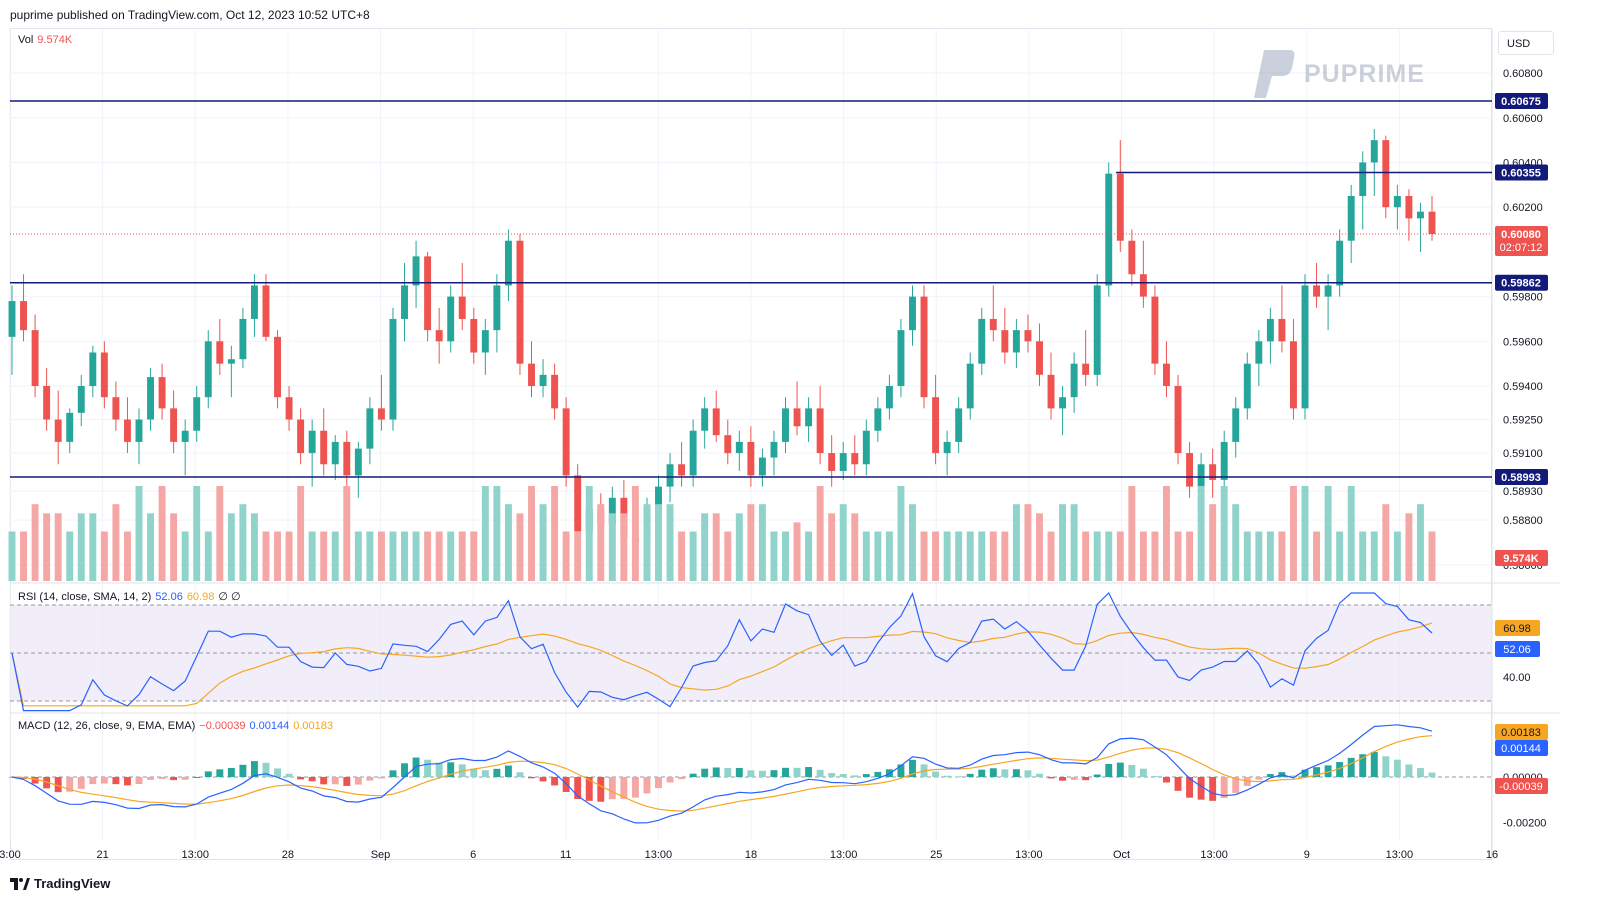 This screenshot has width=1600, height=919. I want to click on macd-signal-line, so click(722, 773).